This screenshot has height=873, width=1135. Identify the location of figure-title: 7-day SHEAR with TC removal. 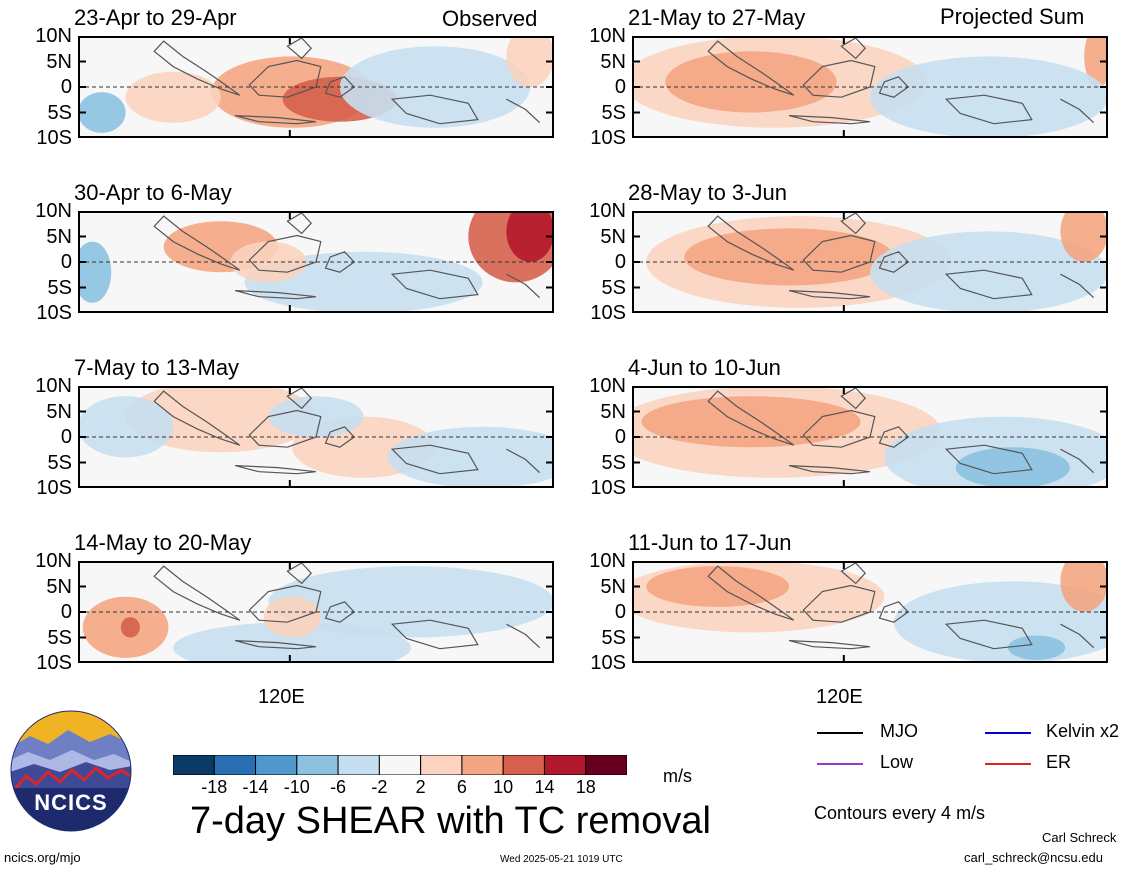
(450, 821).